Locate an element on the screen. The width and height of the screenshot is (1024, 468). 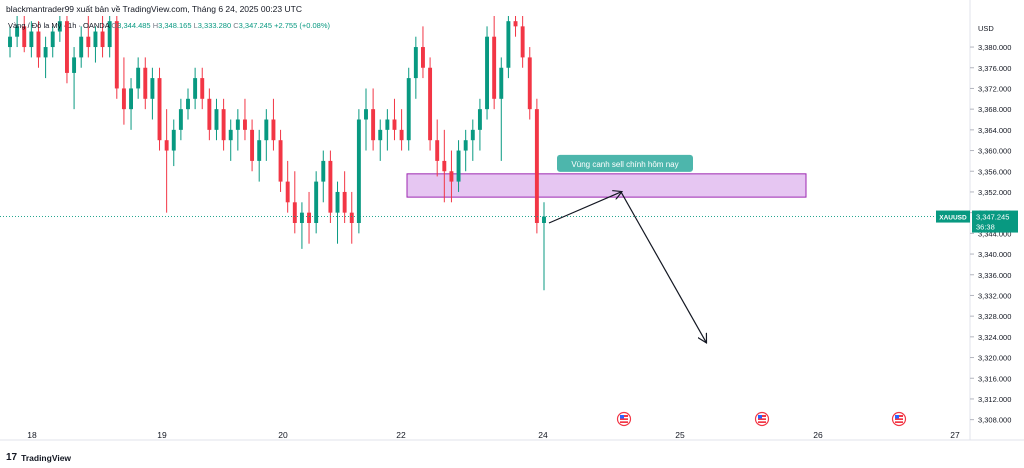
flag-stripes is located at coordinates (624, 419).